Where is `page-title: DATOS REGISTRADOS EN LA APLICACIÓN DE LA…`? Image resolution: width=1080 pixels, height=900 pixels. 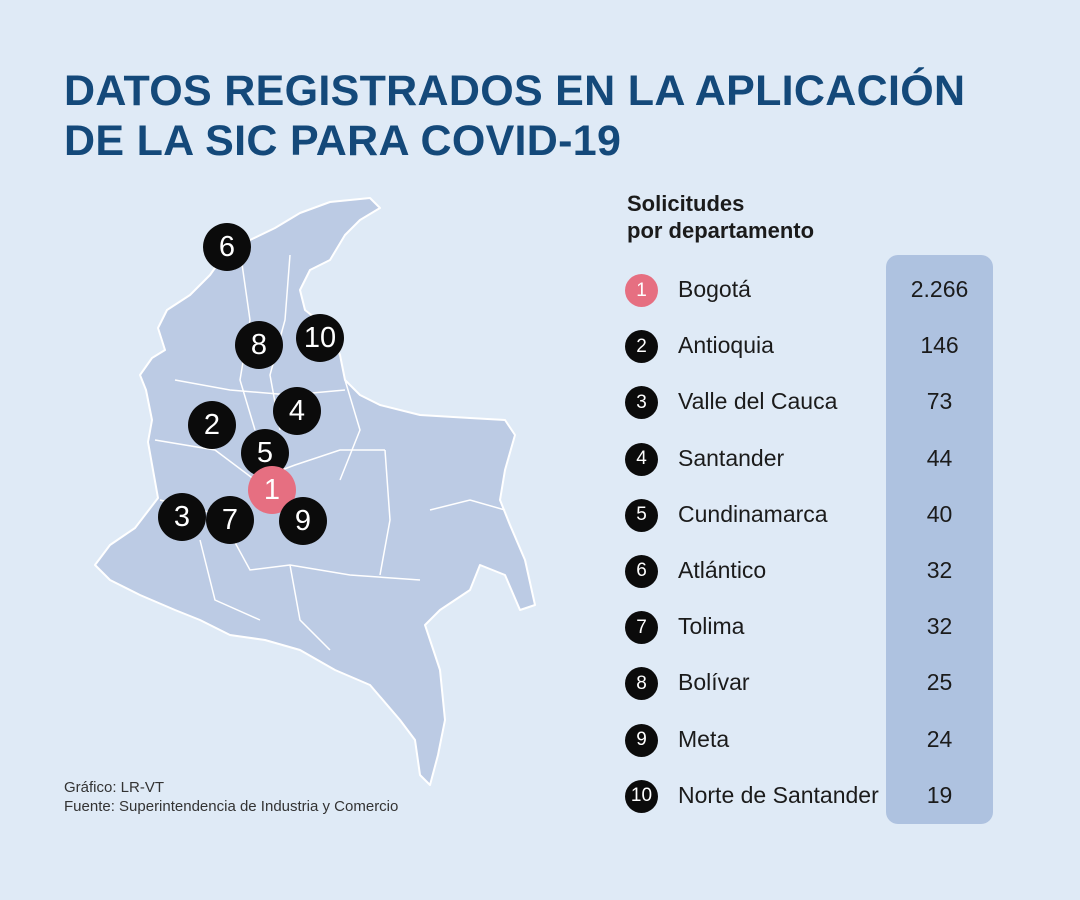 page-title: DATOS REGISTRADOS EN LA APLICACIÓN DE LA… is located at coordinates (544, 116).